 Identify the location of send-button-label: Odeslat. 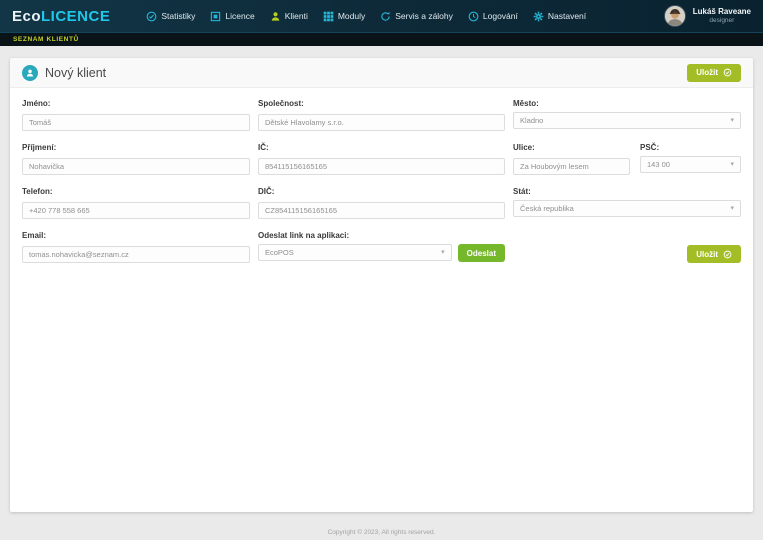
(481, 253).